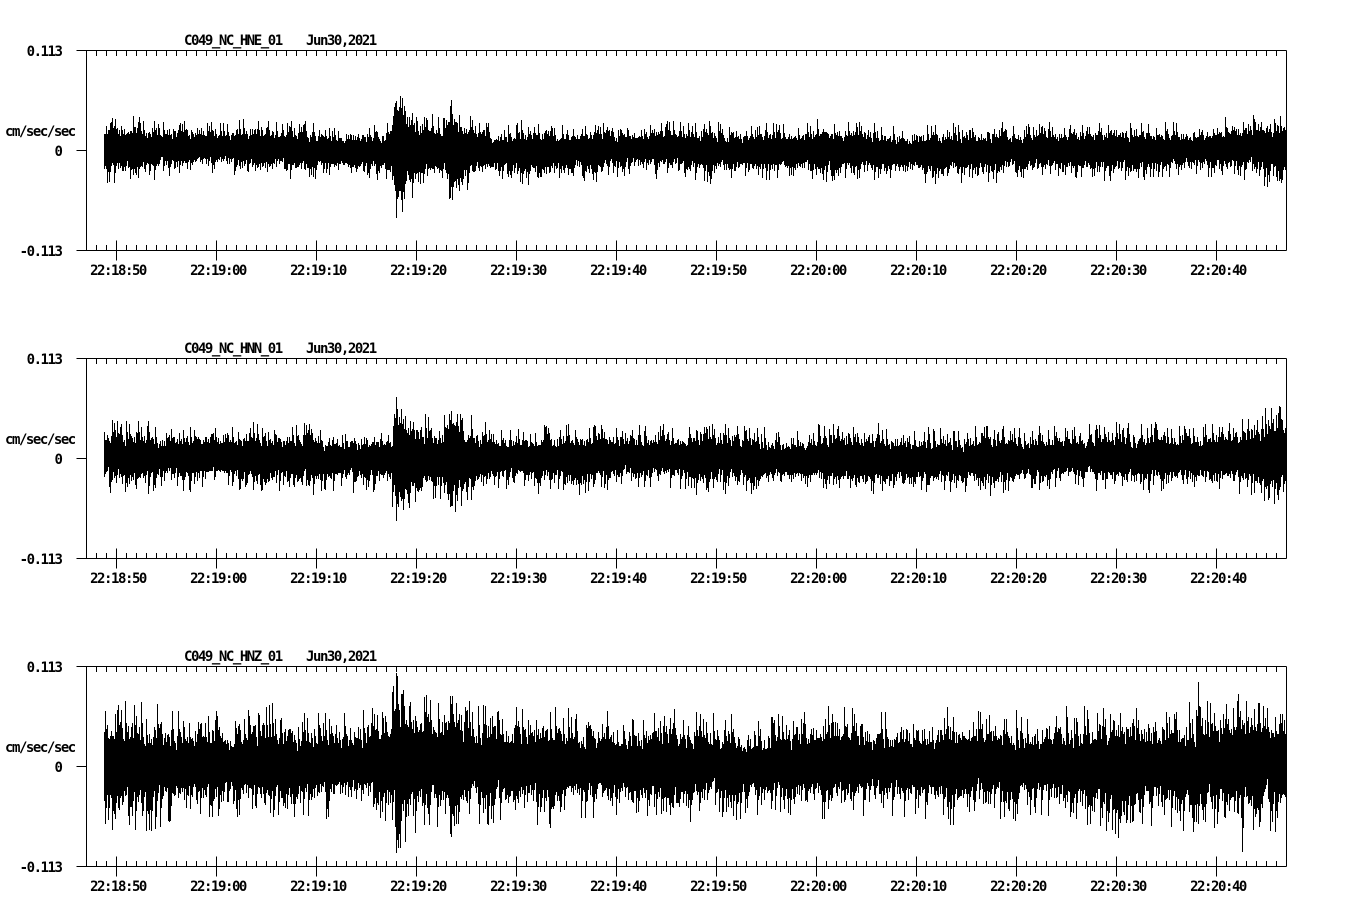 This screenshot has width=1358, height=924. What do you see at coordinates (44, 52) in the screenshot?
I see `panel-1-ytick-max: 0.113` at bounding box center [44, 52].